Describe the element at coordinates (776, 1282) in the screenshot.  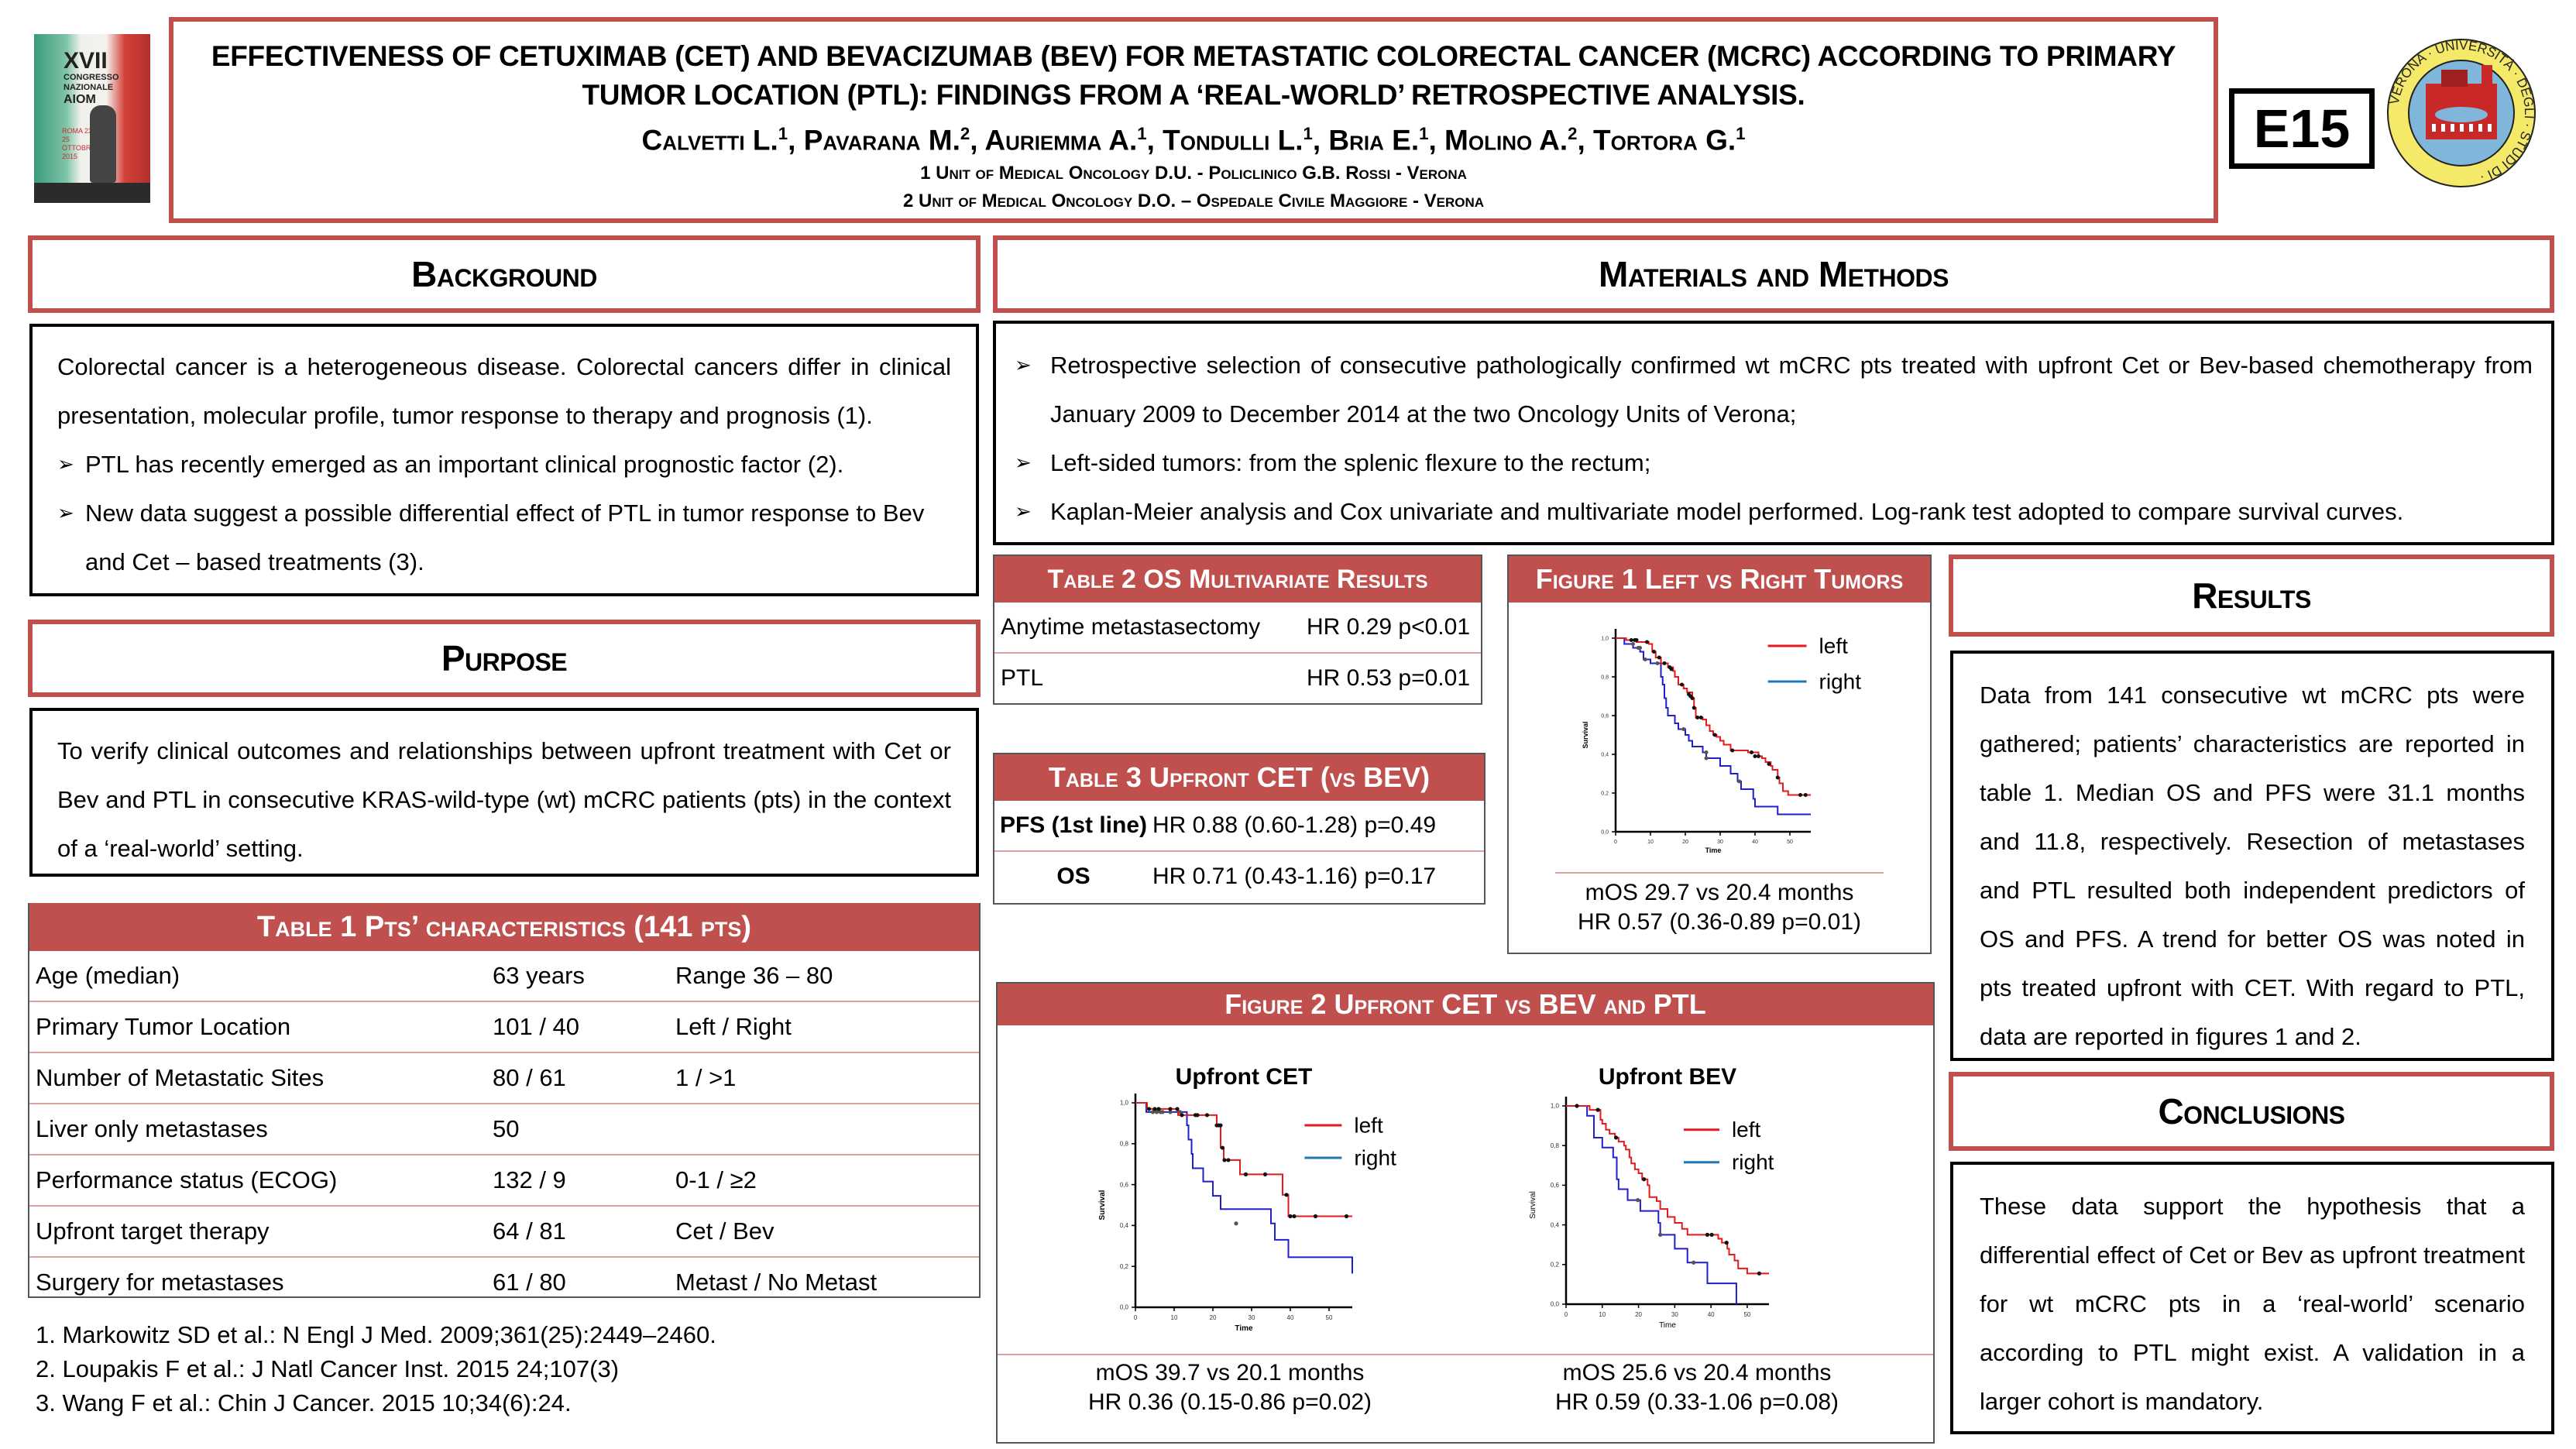
I see `table1-cell: Metast / No Metast` at that location.